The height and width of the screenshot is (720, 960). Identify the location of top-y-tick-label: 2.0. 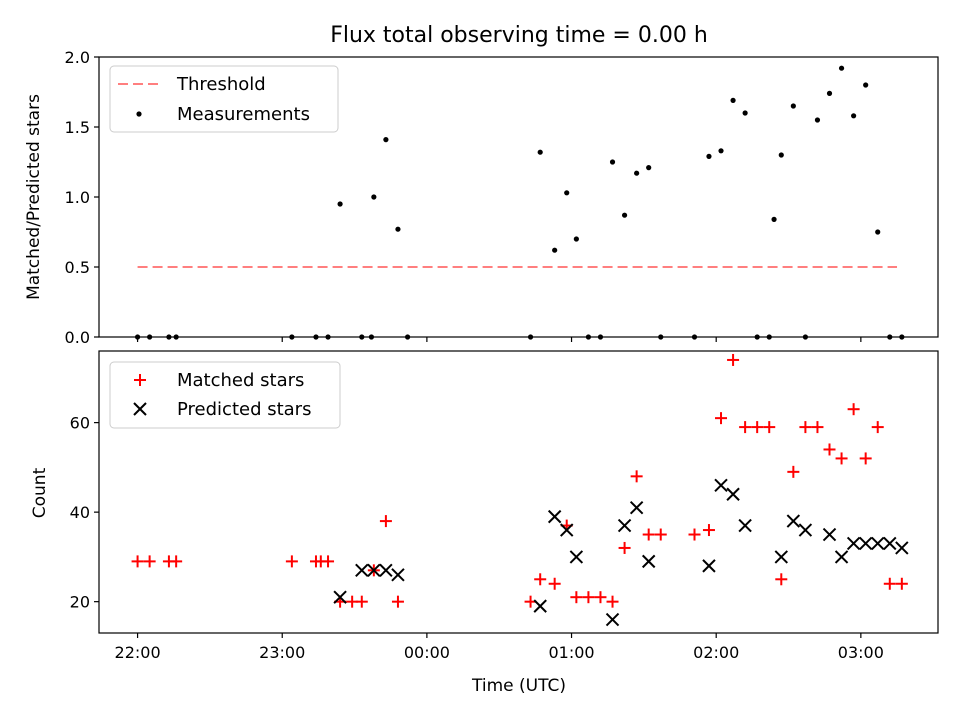
(77, 57).